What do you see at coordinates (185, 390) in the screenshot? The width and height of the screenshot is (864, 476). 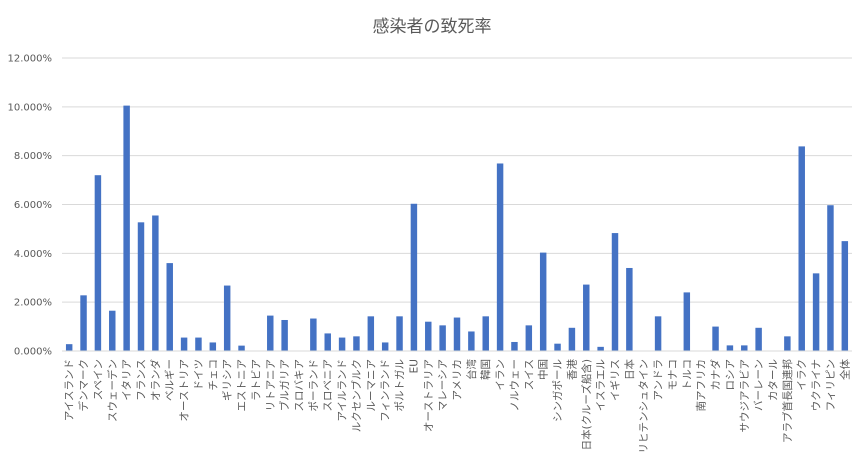 I see `x-tick-label: オーストリア` at bounding box center [185, 390].